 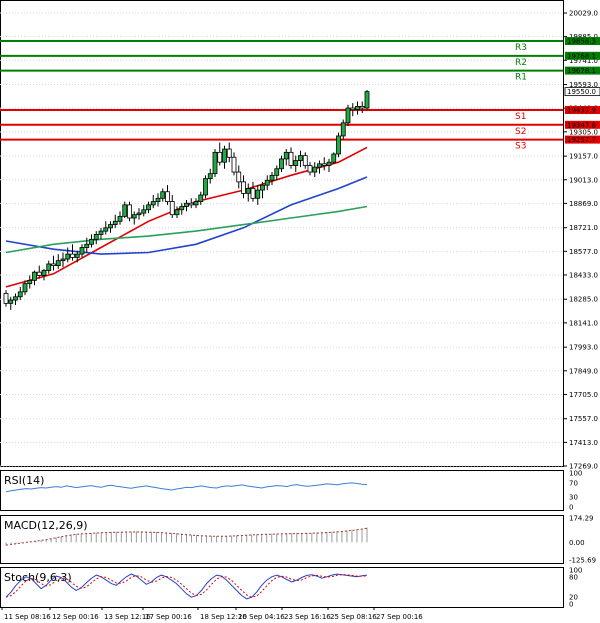 I want to click on indicator-tick-label: 80, so click(x=573, y=577).